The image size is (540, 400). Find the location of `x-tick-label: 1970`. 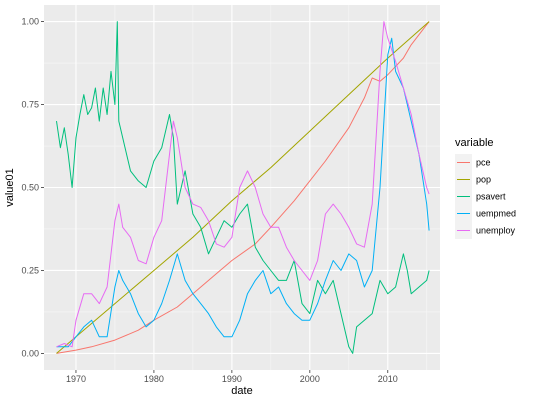

x-tick-label: 1970 is located at coordinates (76, 379).